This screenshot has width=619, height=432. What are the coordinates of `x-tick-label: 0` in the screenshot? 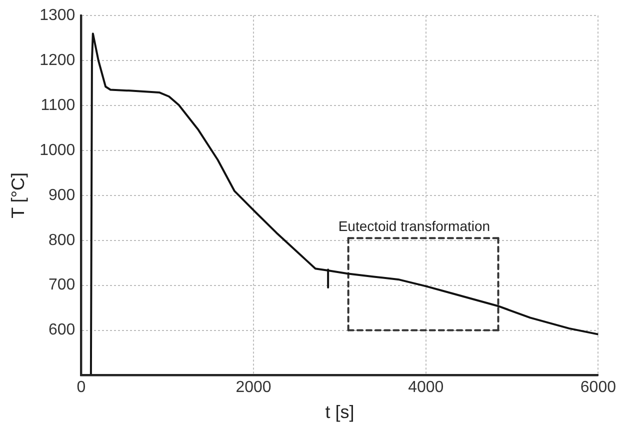 It's located at (81, 387).